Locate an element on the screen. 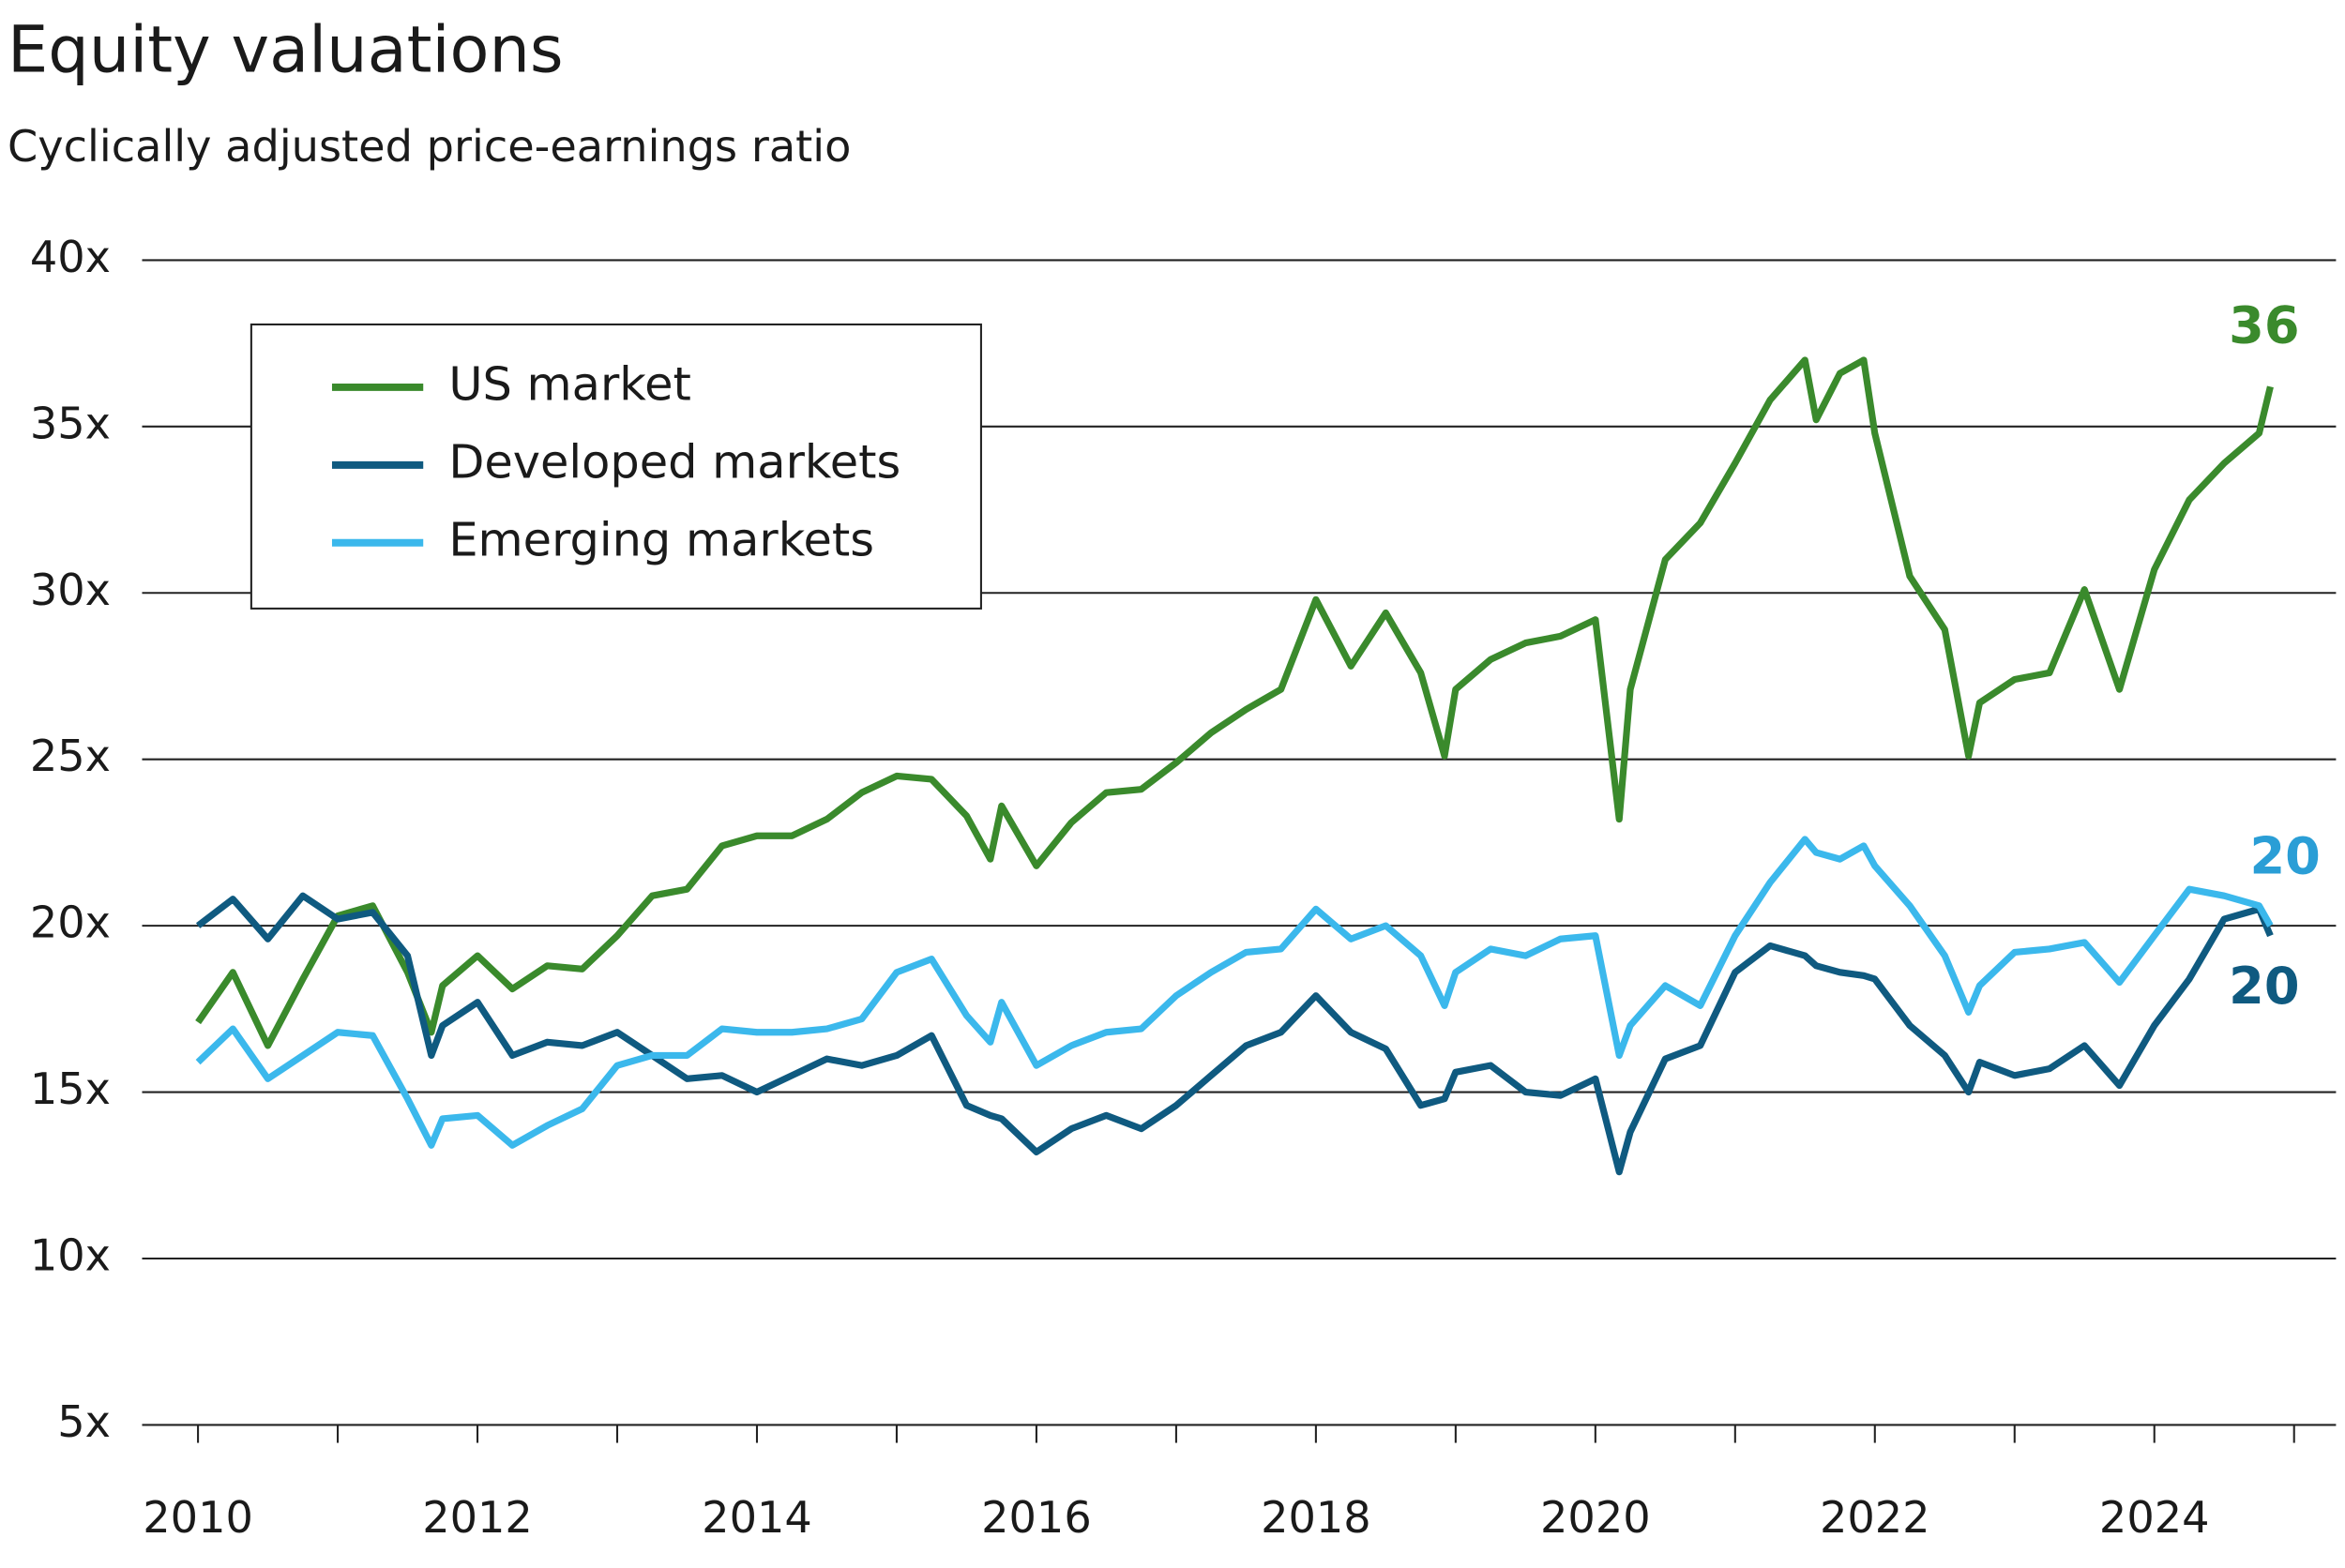 Image resolution: width=2345 pixels, height=1568 pixels. y-tick-label: 30x is located at coordinates (70, 590).